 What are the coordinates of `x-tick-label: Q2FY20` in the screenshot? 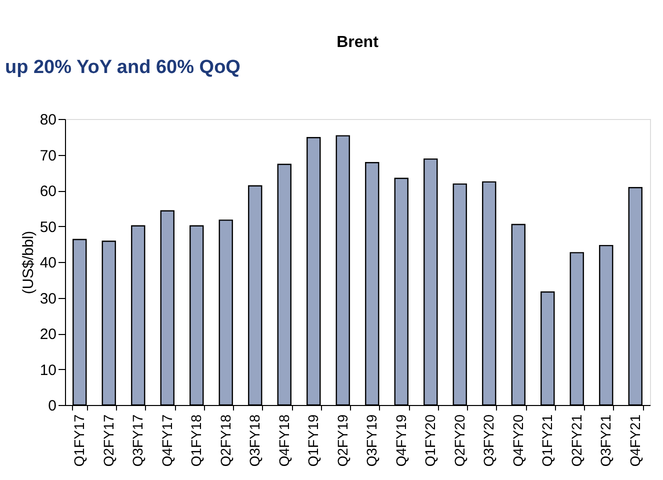 It's located at (459, 440).